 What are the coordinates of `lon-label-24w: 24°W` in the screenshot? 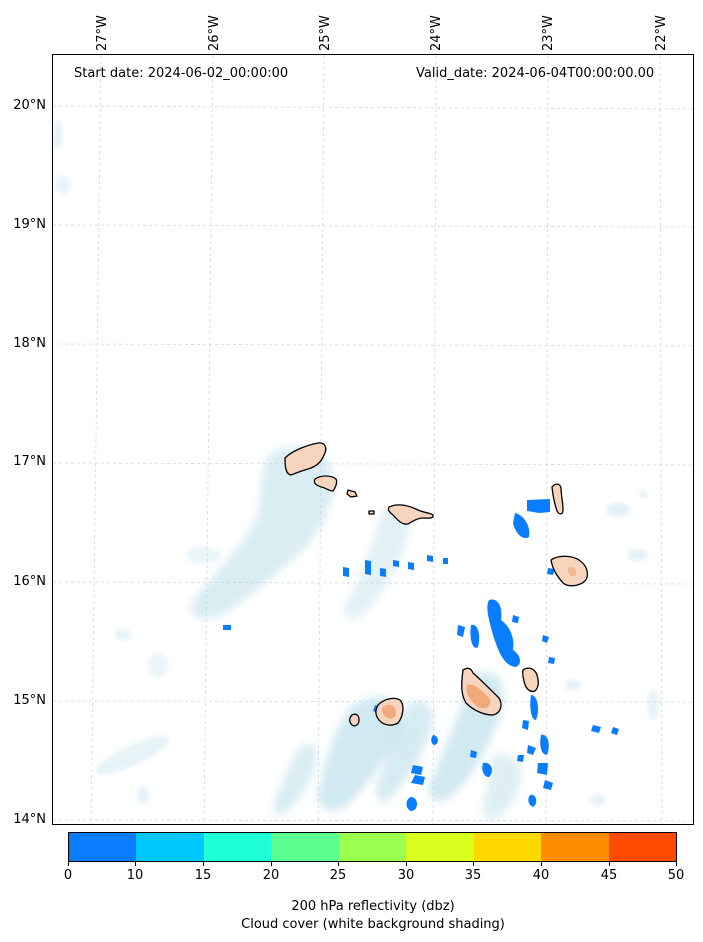 It's located at (436, 33).